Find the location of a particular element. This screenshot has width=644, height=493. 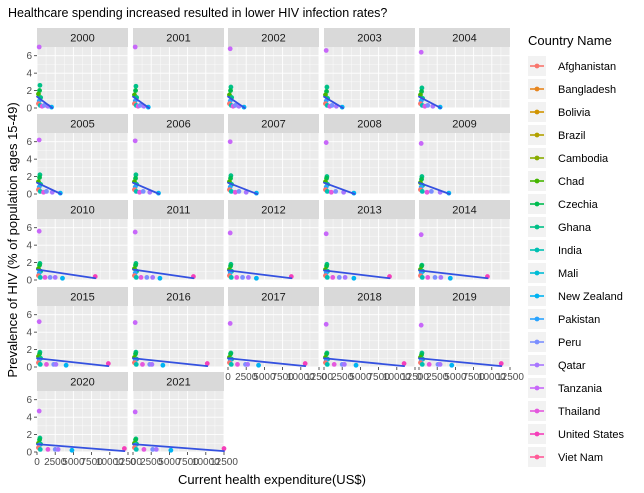

legend-label: Mali is located at coordinates (568, 274).